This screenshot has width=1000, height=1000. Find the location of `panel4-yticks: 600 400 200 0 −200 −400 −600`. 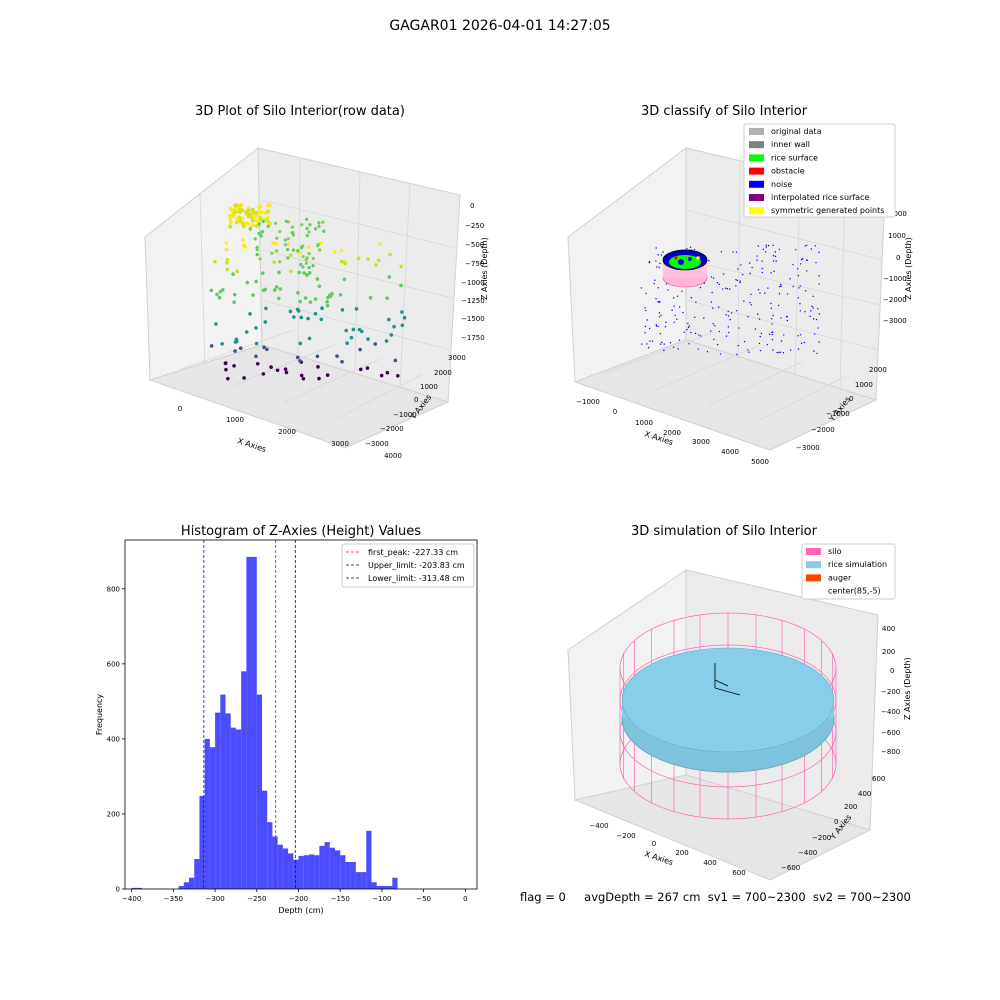

panel4-yticks: 600 400 200 0 −200 −400 −600 is located at coordinates (833, 823).